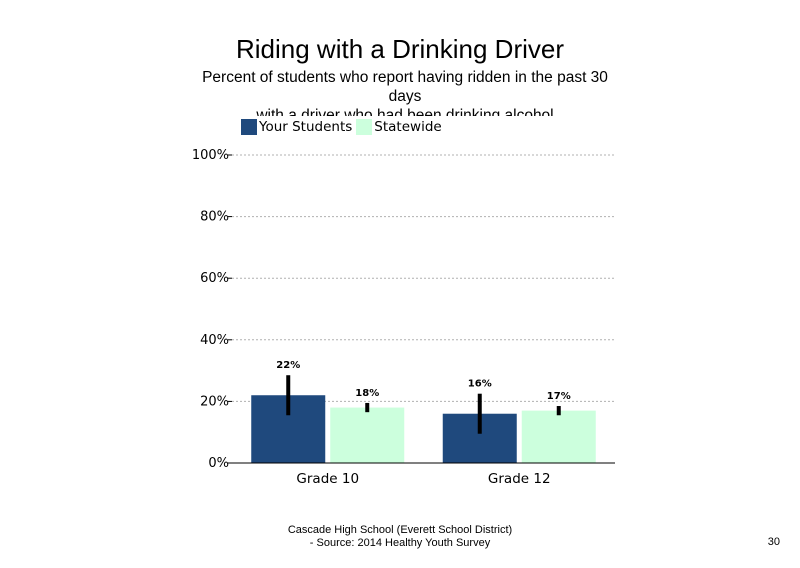 The height and width of the screenshot is (568, 800). What do you see at coordinates (327, 479) in the screenshot?
I see `x-category-label: Grade 10` at bounding box center [327, 479].